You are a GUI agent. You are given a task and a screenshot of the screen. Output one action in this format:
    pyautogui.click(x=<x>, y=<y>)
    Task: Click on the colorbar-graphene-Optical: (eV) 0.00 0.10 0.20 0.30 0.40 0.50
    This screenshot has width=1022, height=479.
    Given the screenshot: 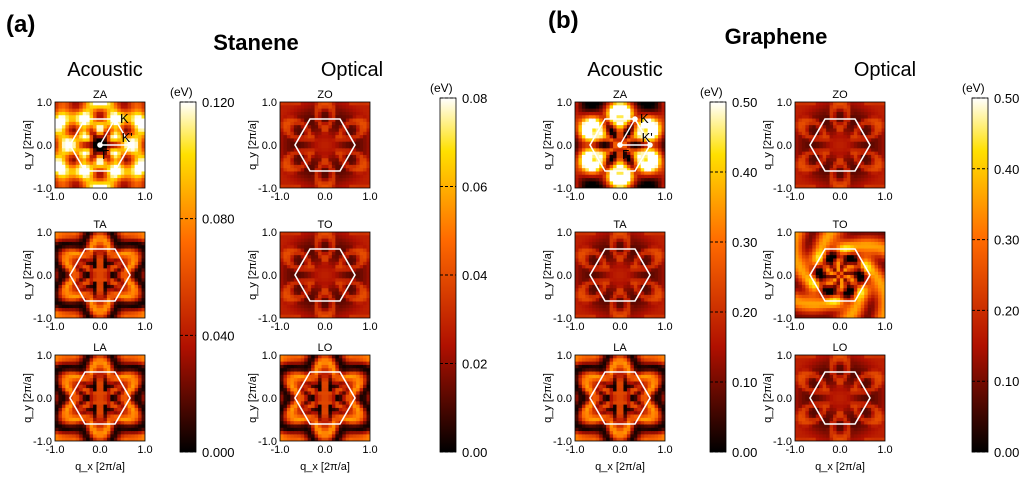 What is the action you would take?
    pyautogui.click(x=990, y=270)
    